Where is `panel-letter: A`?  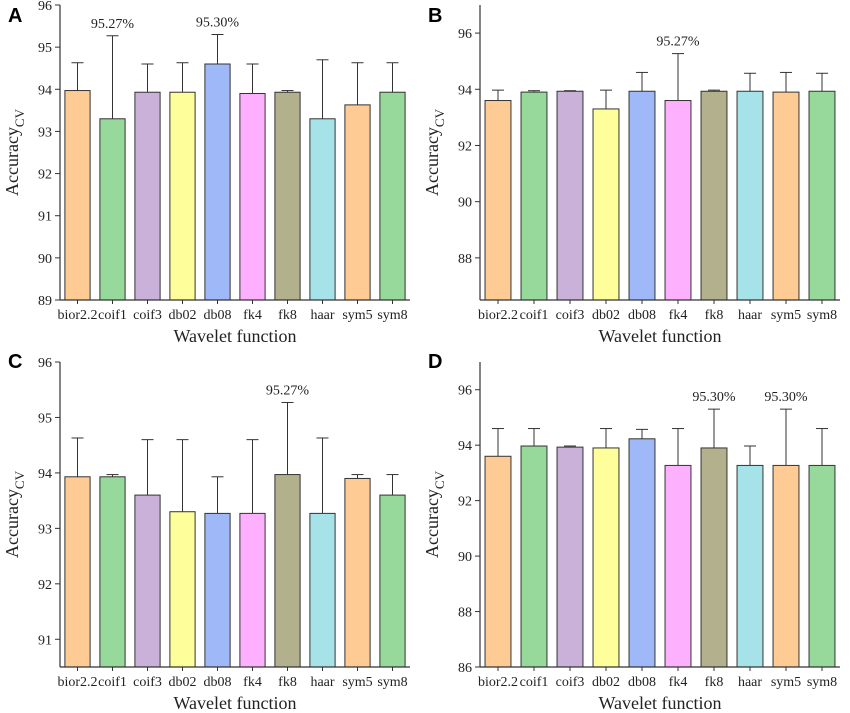
panel-letter: A is located at coordinates (15, 16).